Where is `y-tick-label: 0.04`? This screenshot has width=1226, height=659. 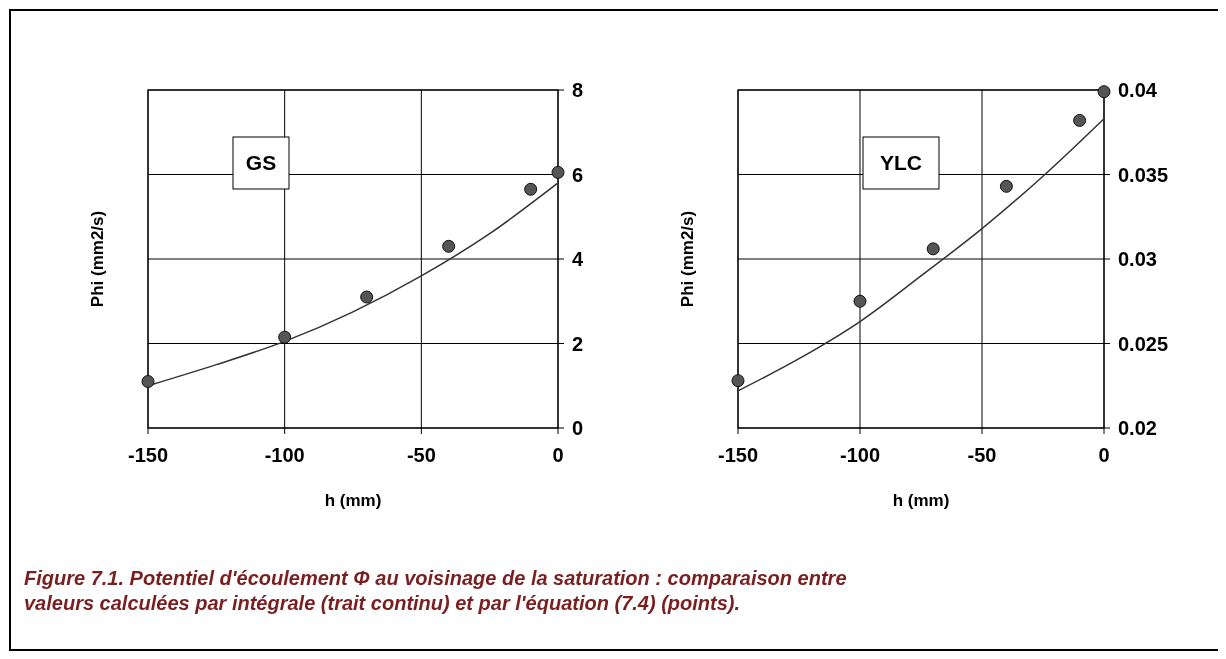
y-tick-label: 0.04 is located at coordinates (1138, 90).